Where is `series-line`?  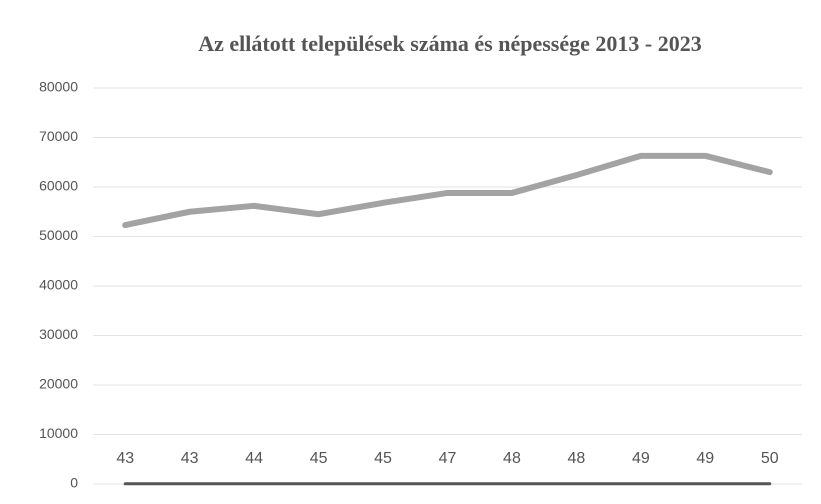
series-line is located at coordinates (447, 190).